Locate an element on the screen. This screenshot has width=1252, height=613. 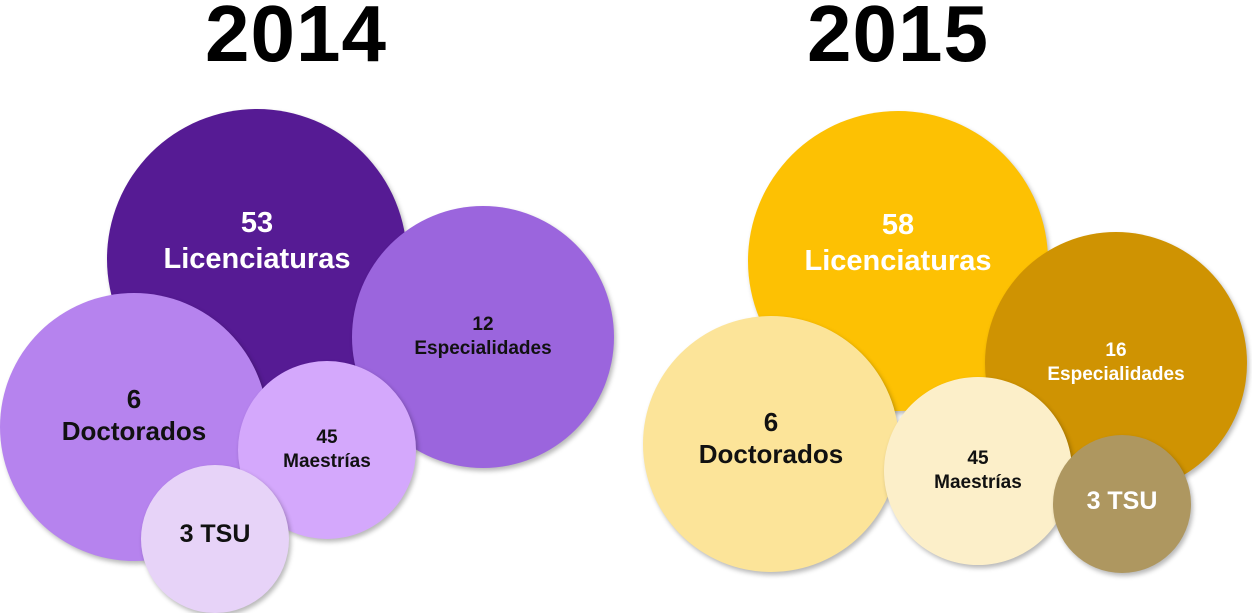
bubble-count: 16 is located at coordinates (1116, 351).